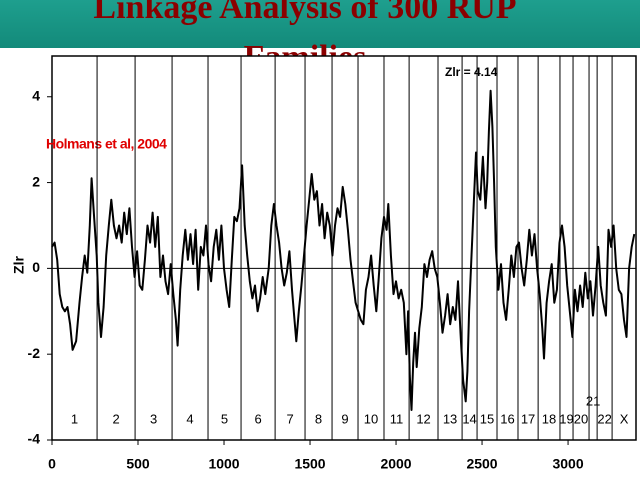 Image resolution: width=640 pixels, height=480 pixels. Describe the element at coordinates (138, 464) in the screenshot. I see `x-tick-label: 500` at that location.